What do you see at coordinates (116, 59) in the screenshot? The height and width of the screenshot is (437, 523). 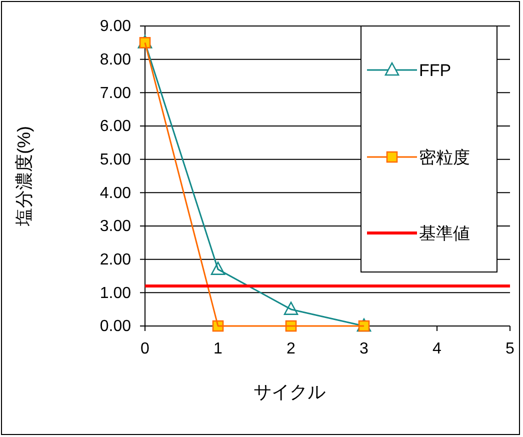 I see `y-tick-label: 8.00` at bounding box center [116, 59].